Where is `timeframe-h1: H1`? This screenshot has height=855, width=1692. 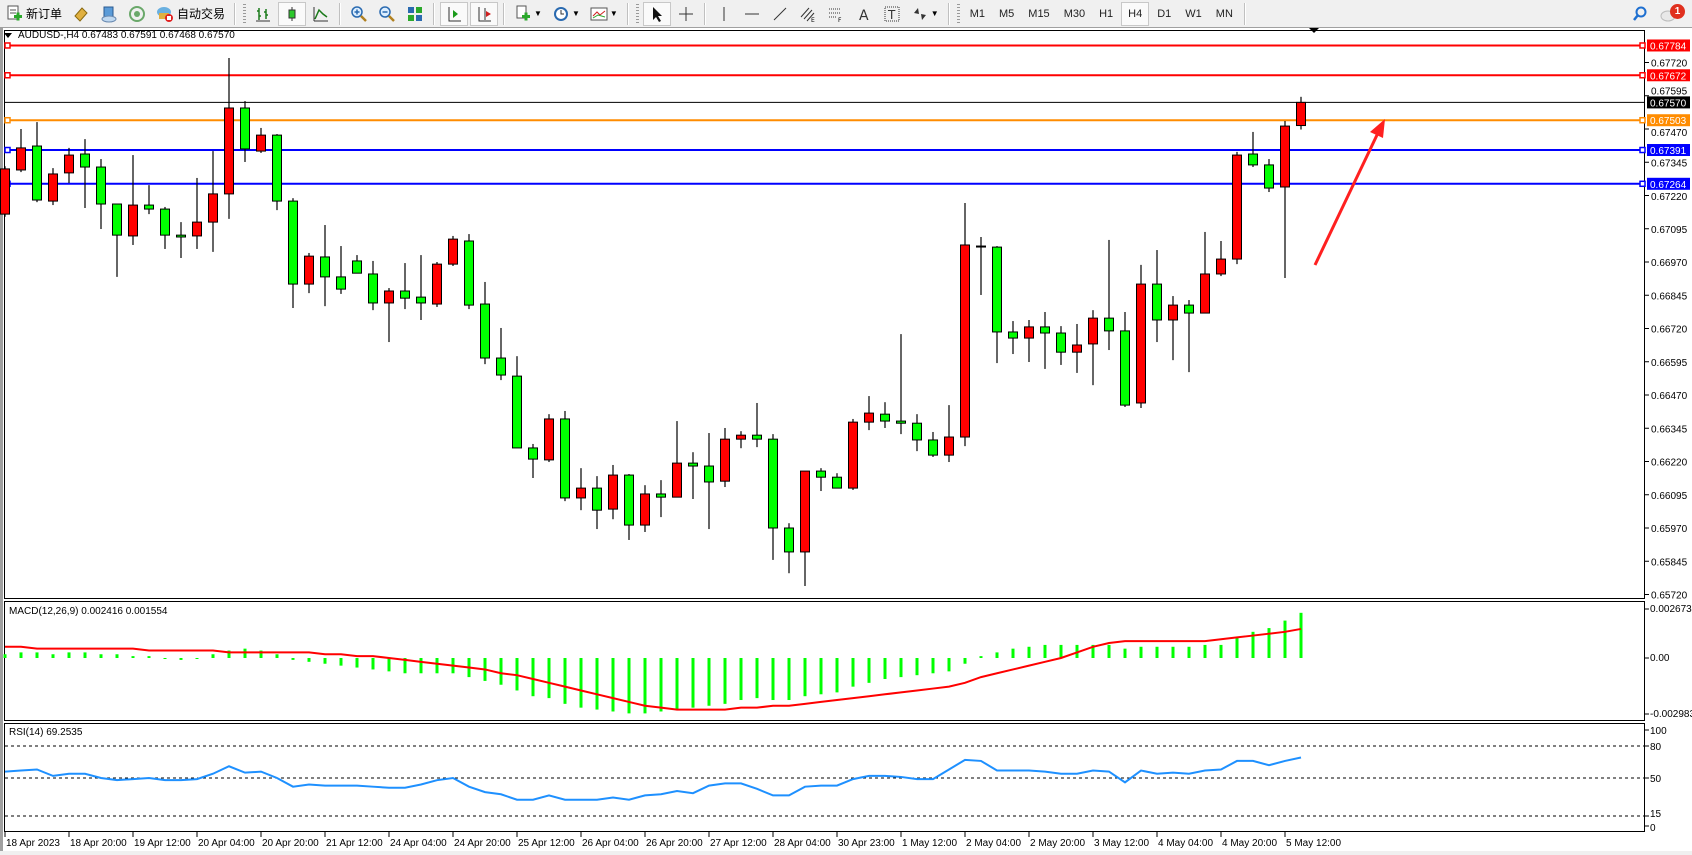 timeframe-h1: H1 is located at coordinates (1106, 13).